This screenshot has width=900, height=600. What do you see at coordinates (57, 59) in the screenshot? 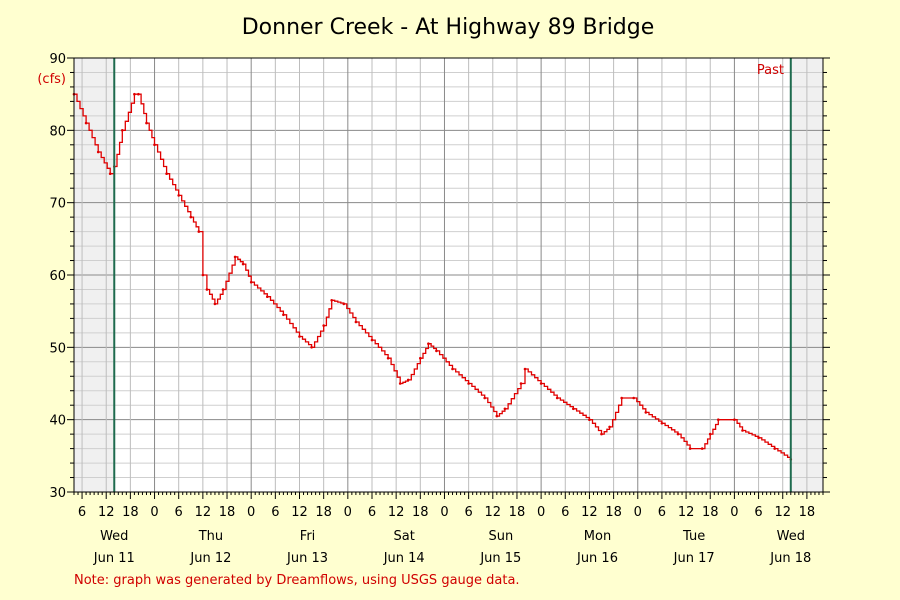
I see `y-tick-label: 90` at bounding box center [57, 59].